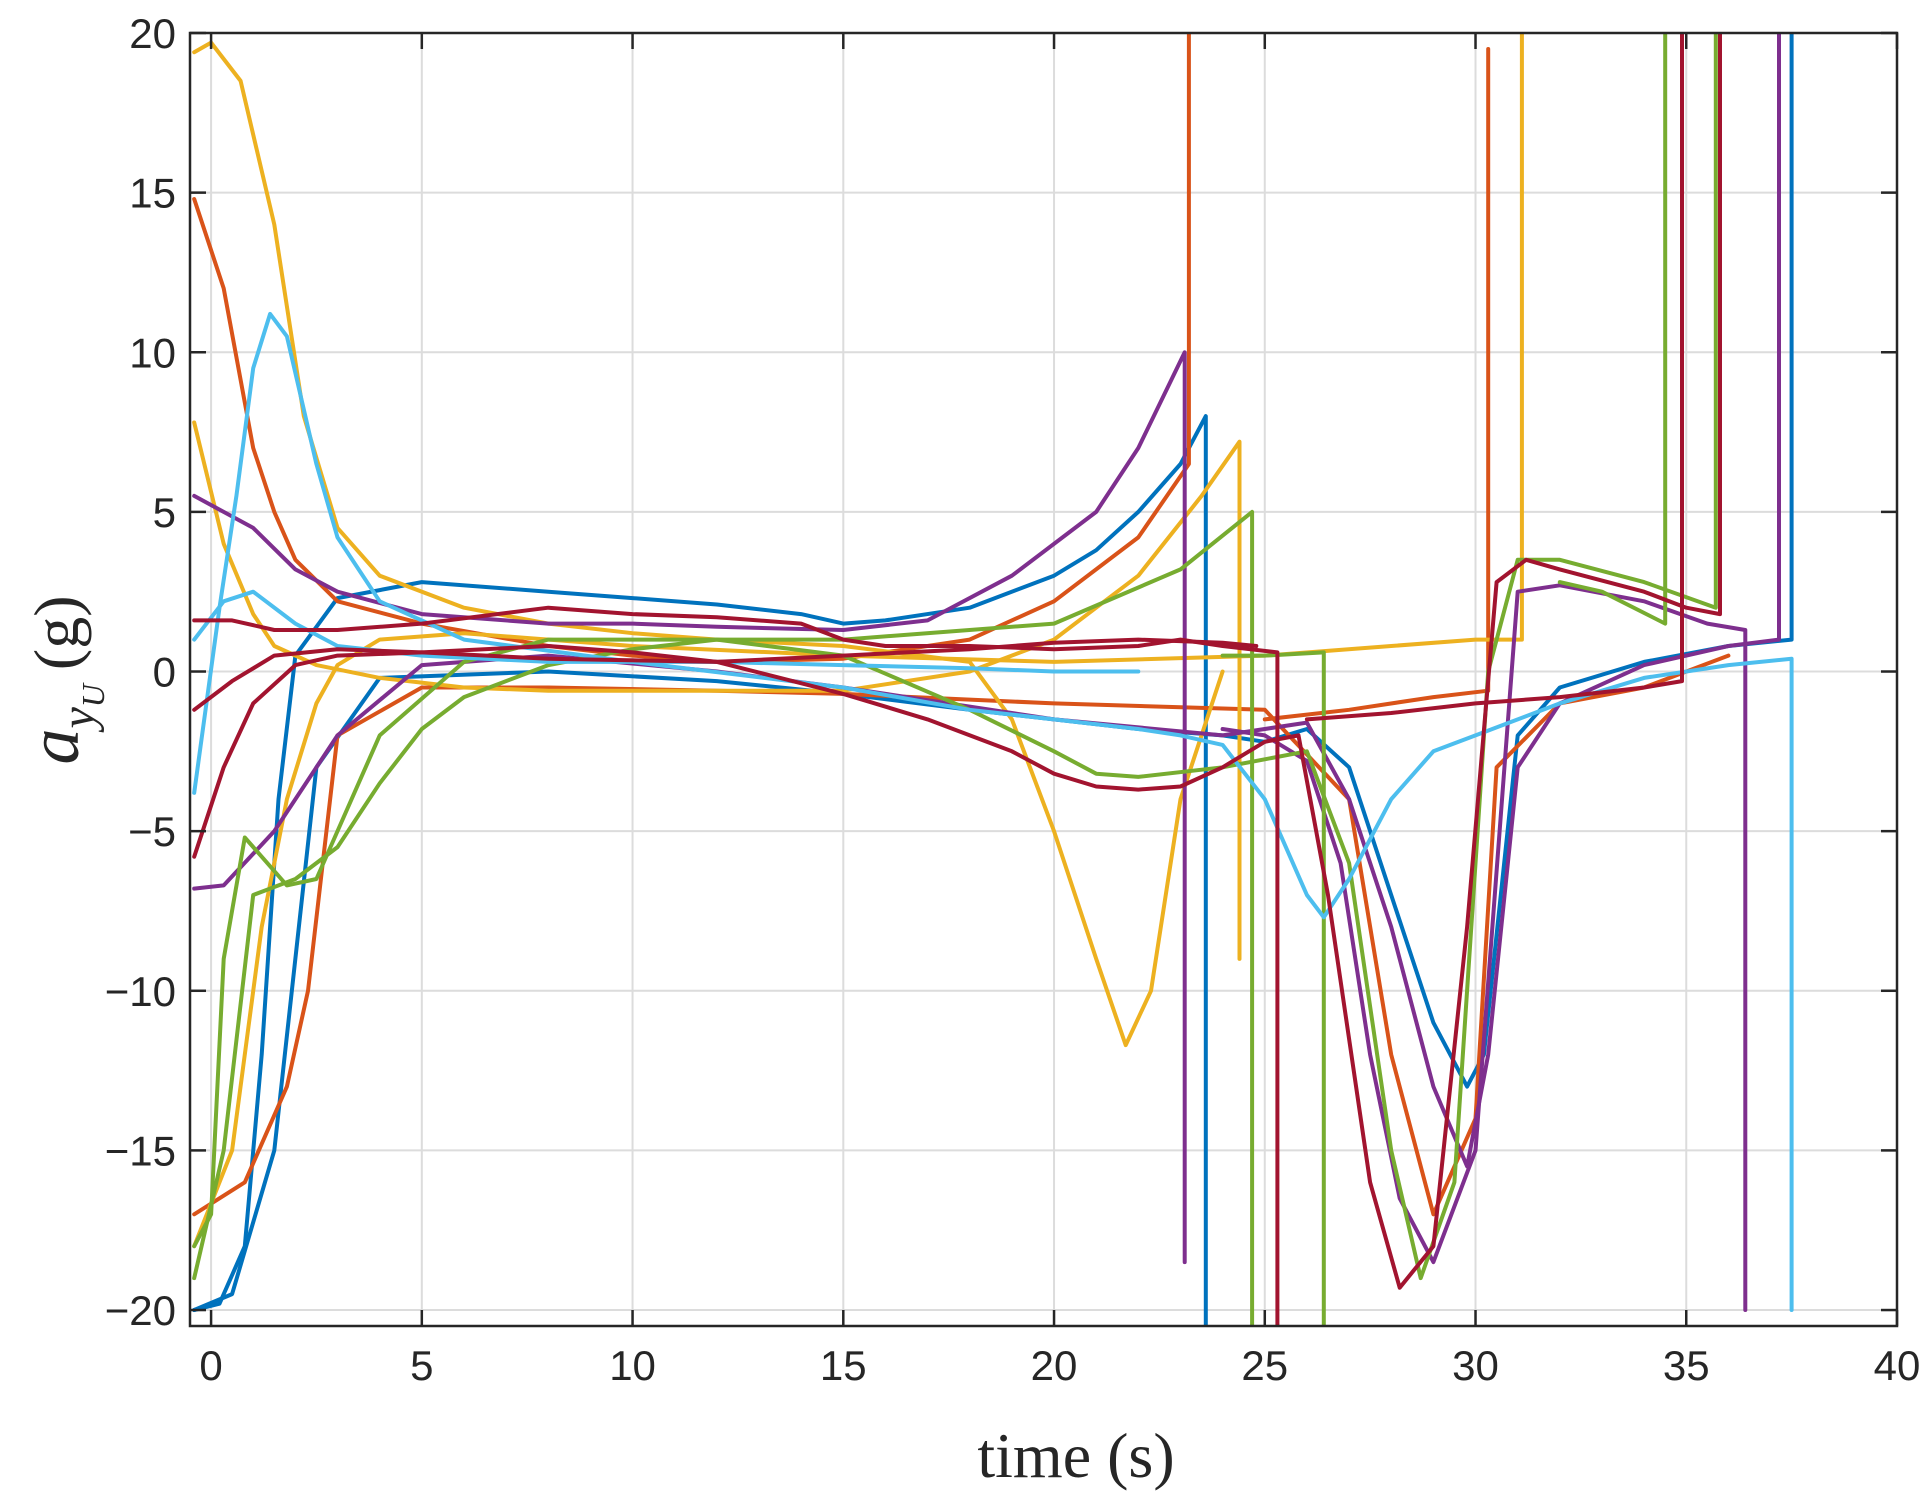  I want to click on y-tick-label: 5, so click(164, 512).